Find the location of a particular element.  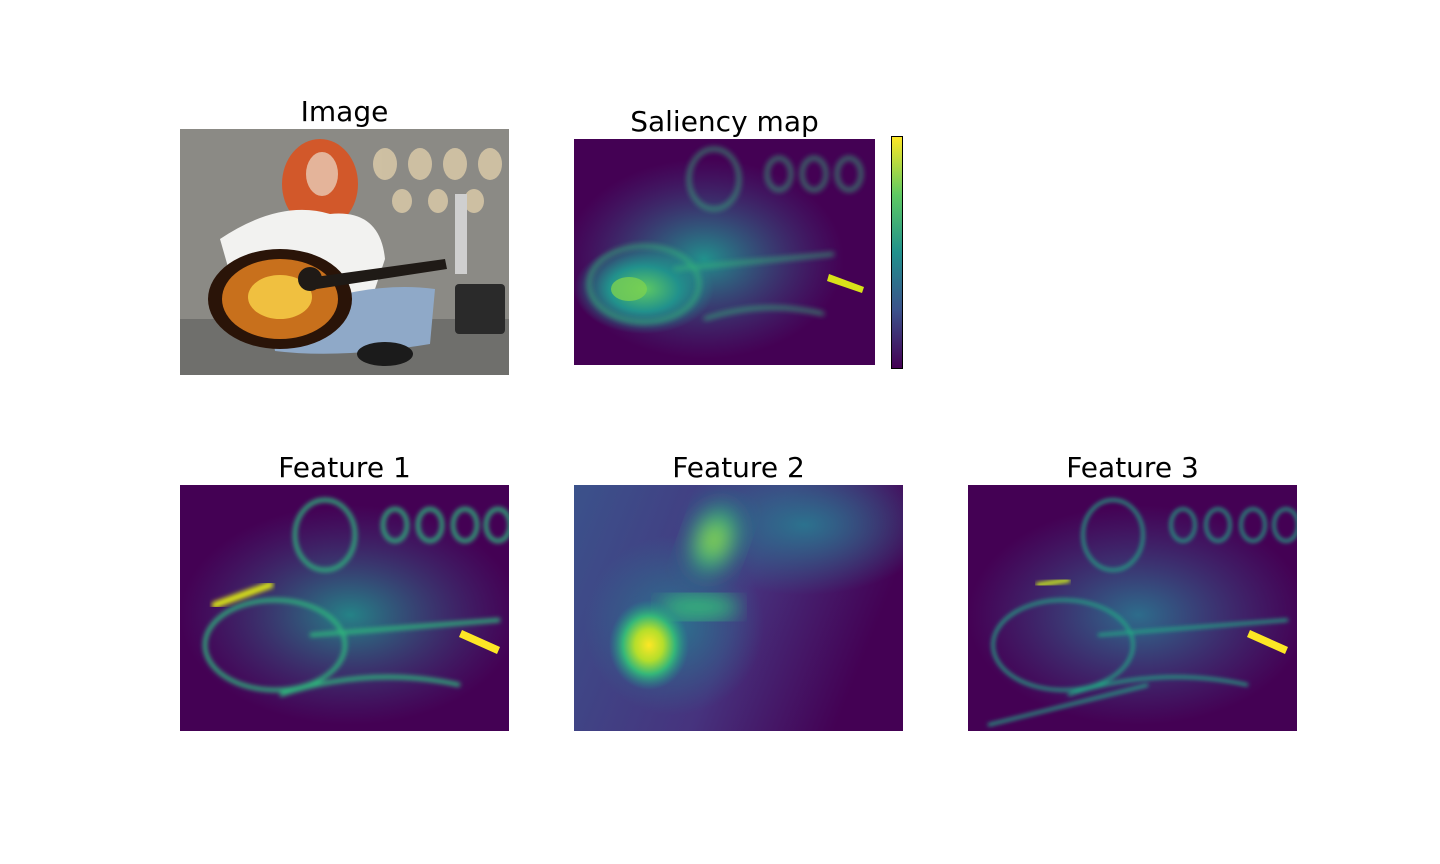

feature-1-hotspot-neck is located at coordinates (479, 642).